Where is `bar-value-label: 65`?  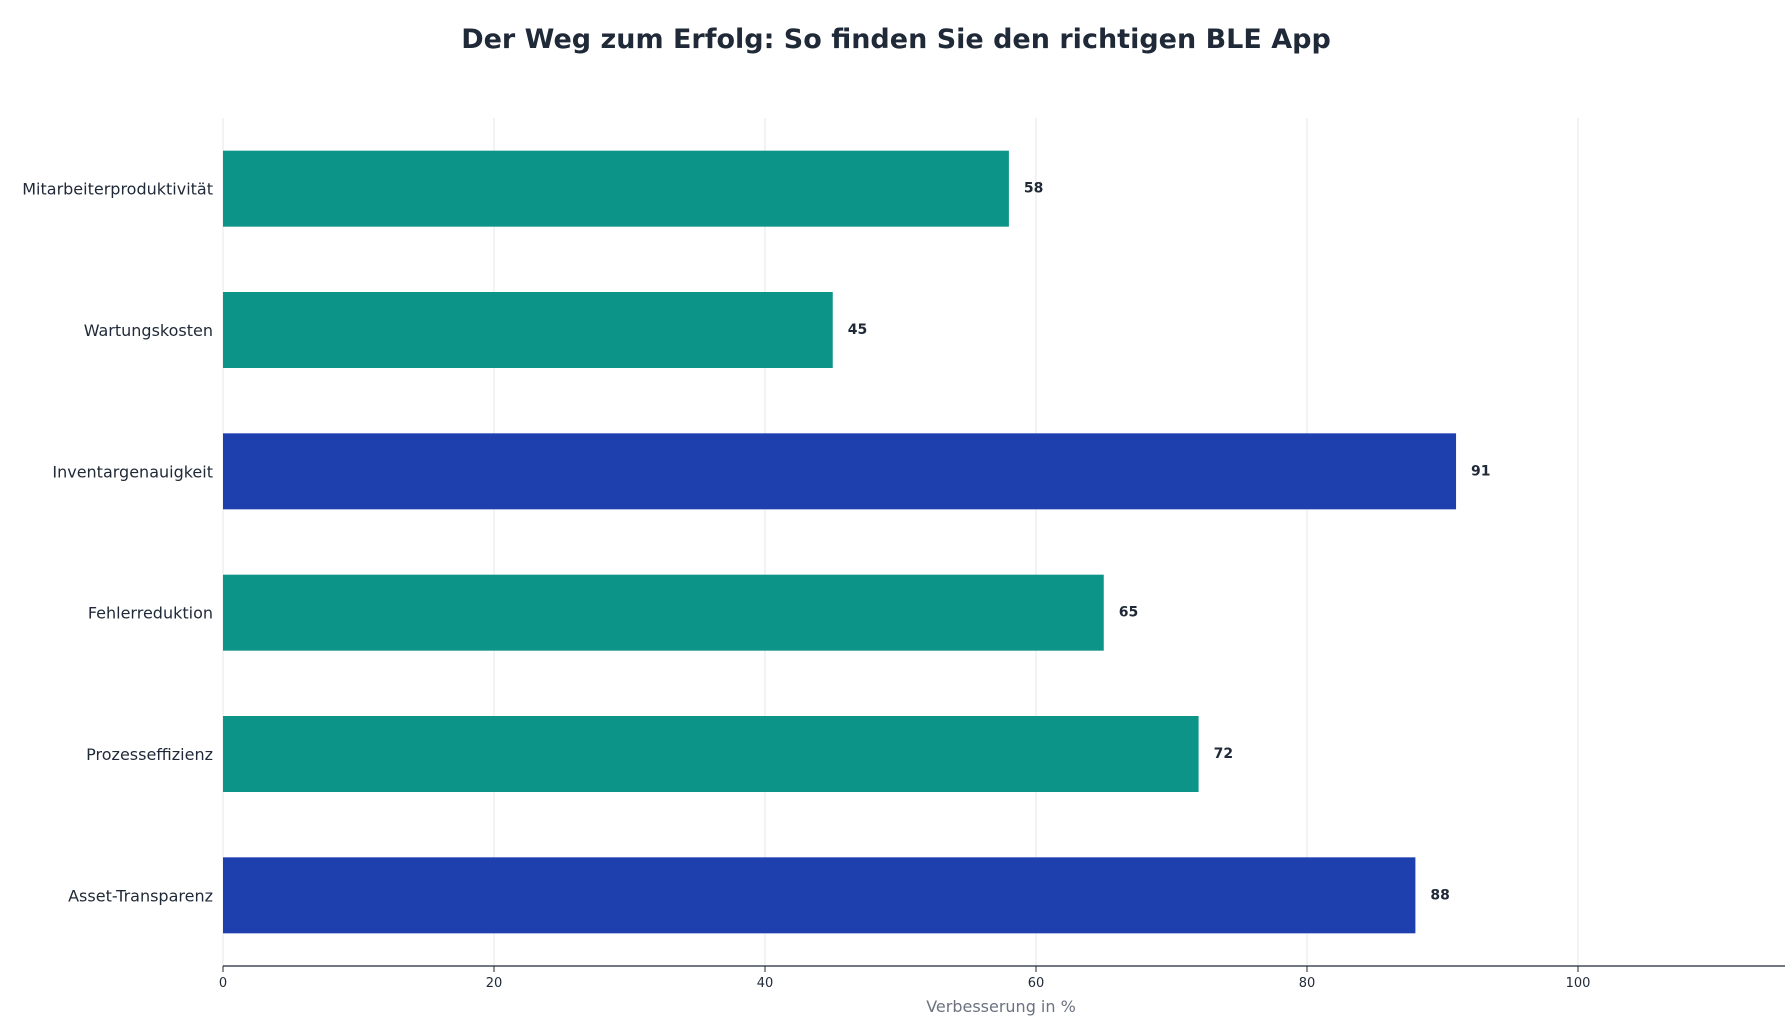
bar-value-label: 65 is located at coordinates (1128, 613).